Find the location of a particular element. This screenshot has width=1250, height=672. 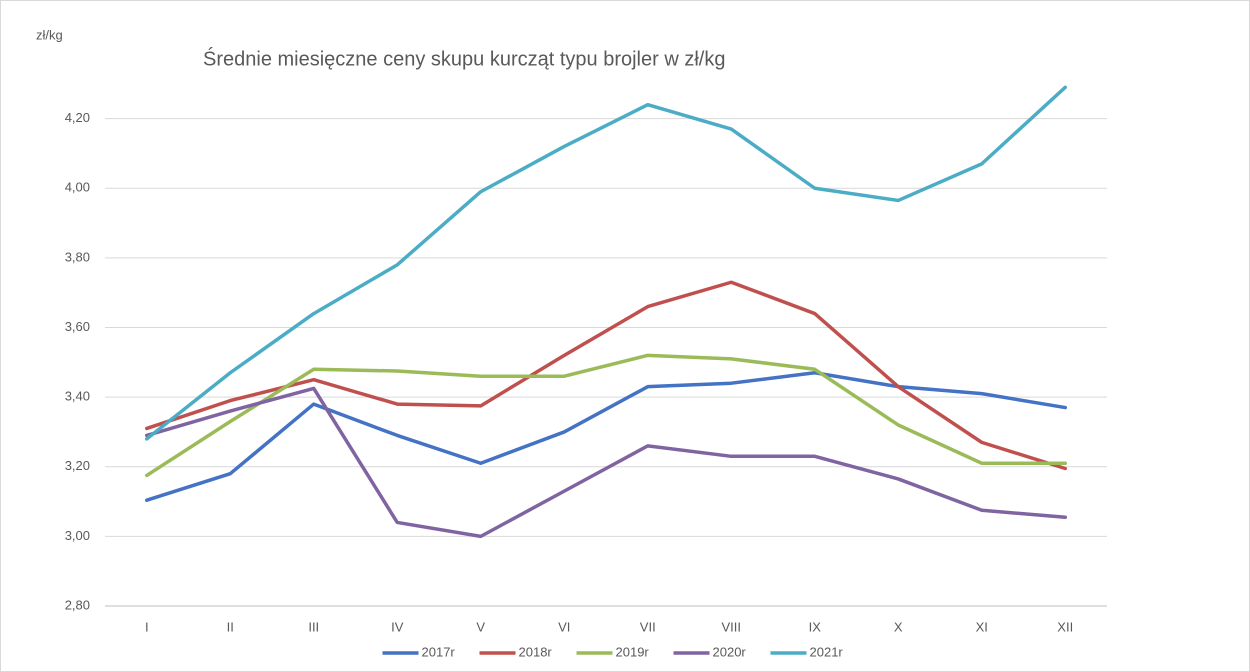

y-tick-label: 3,60 is located at coordinates (77, 326).